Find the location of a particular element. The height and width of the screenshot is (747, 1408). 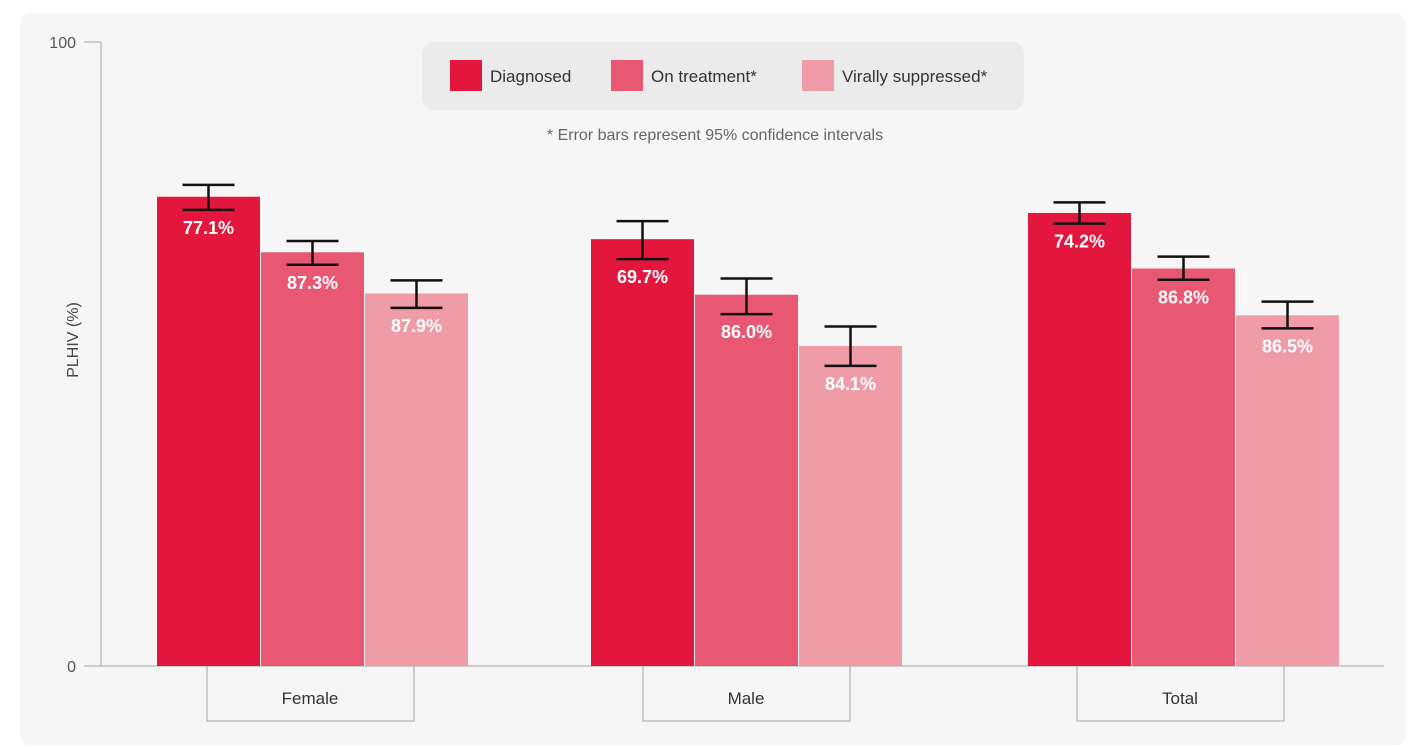

bar-male-virally-suppressed is located at coordinates (850, 505).